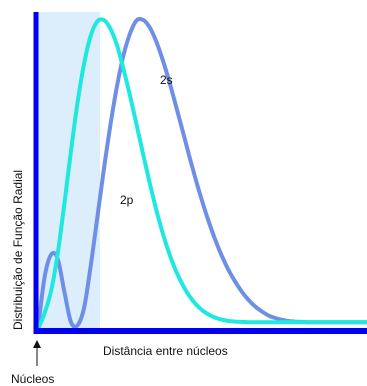 Image resolution: width=367 pixels, height=386 pixels. I want to click on y-axis-label: Distribuição de Função Radial, so click(18, 250).